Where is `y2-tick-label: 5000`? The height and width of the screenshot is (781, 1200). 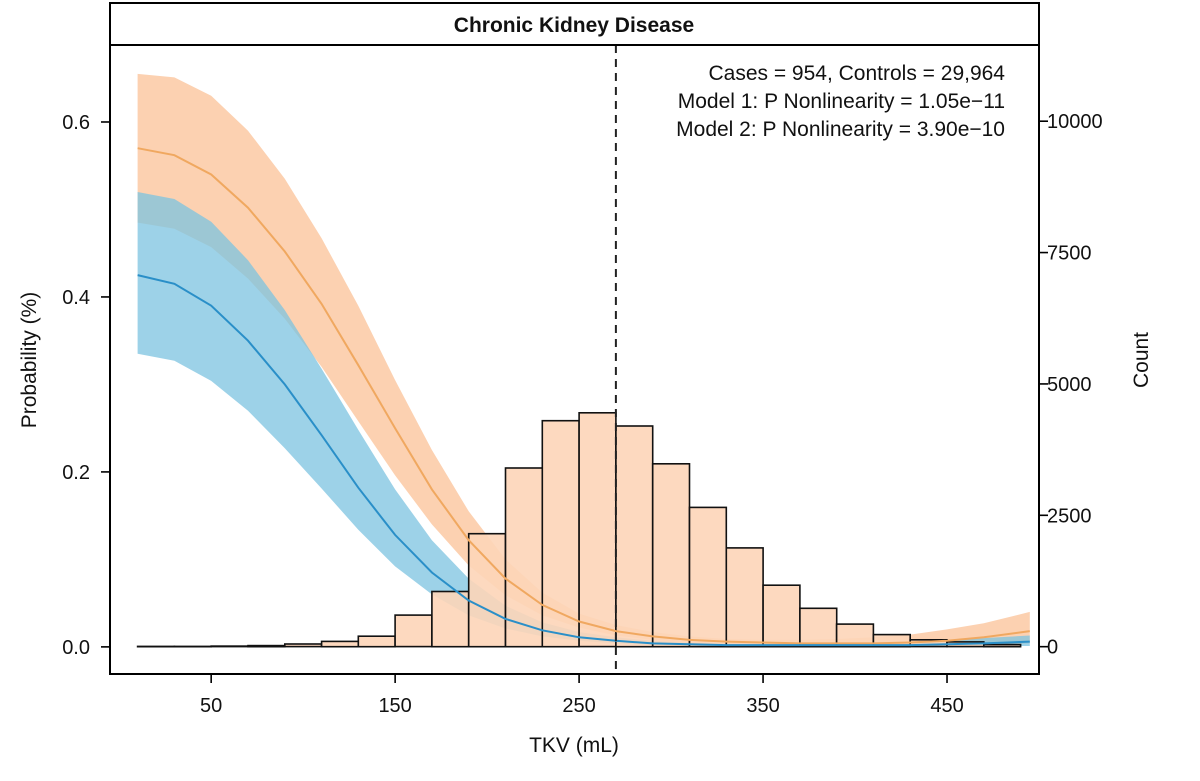
y2-tick-label: 5000 is located at coordinates (1069, 385).